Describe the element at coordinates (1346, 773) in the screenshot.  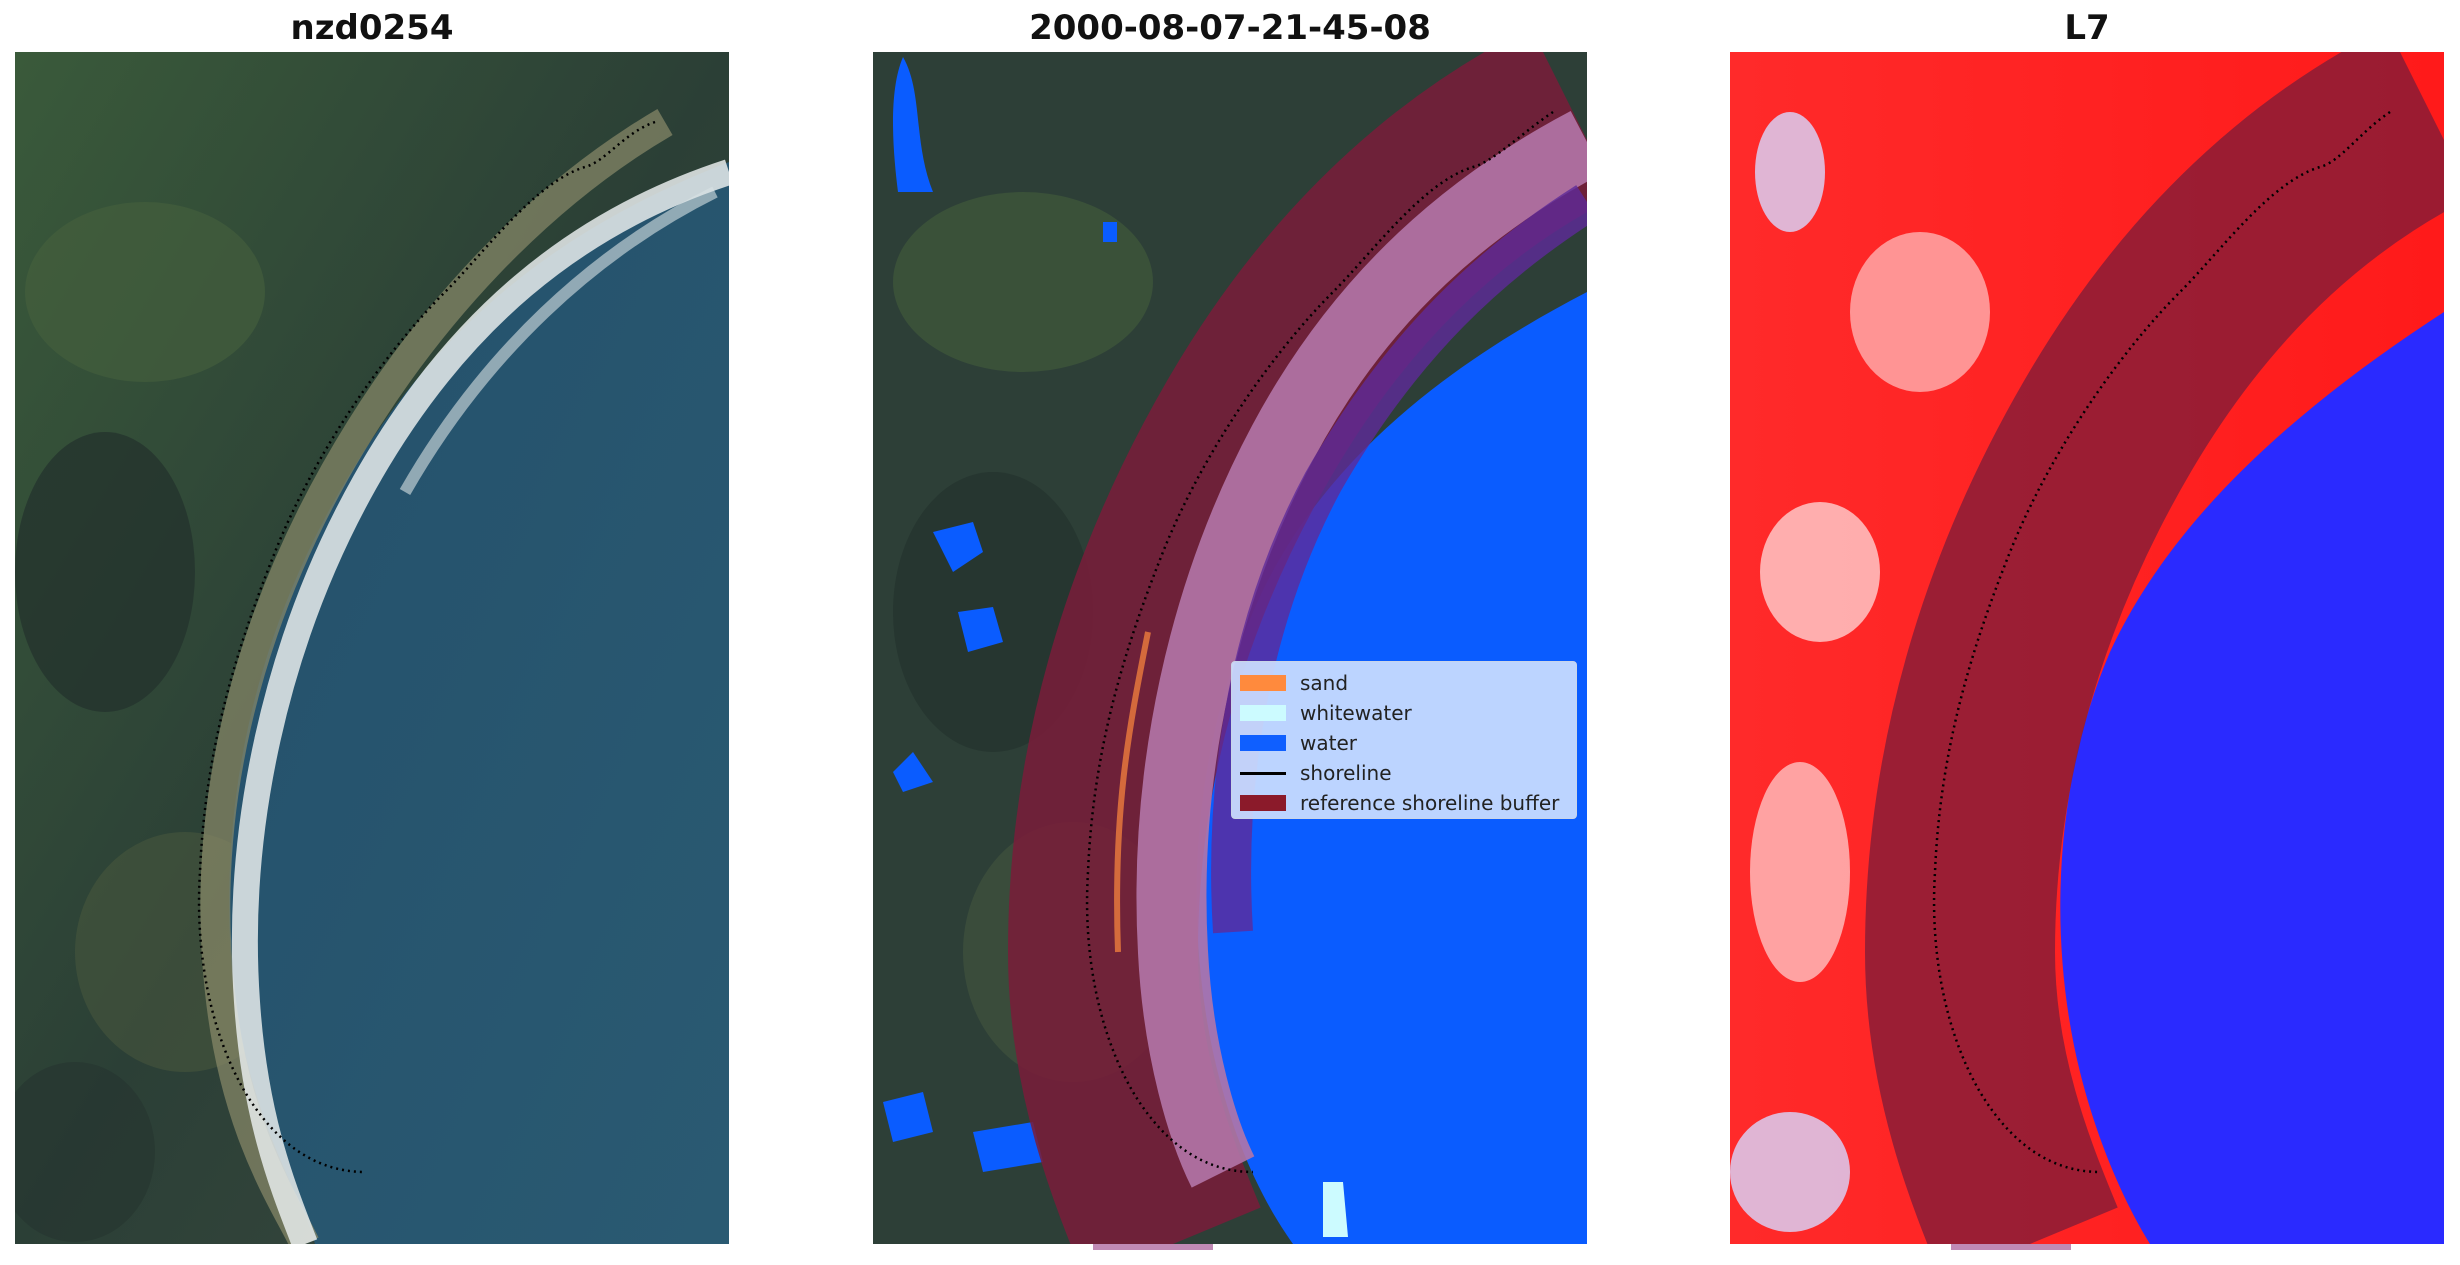
I see `legend-label: shoreline` at that location.